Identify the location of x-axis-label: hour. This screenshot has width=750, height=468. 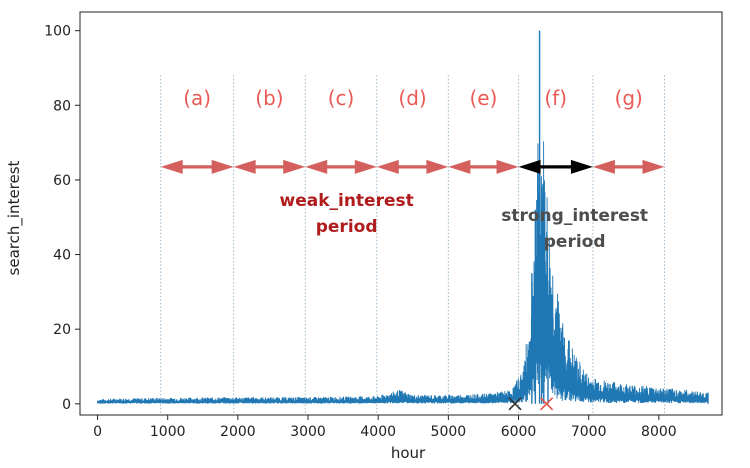
(408, 453).